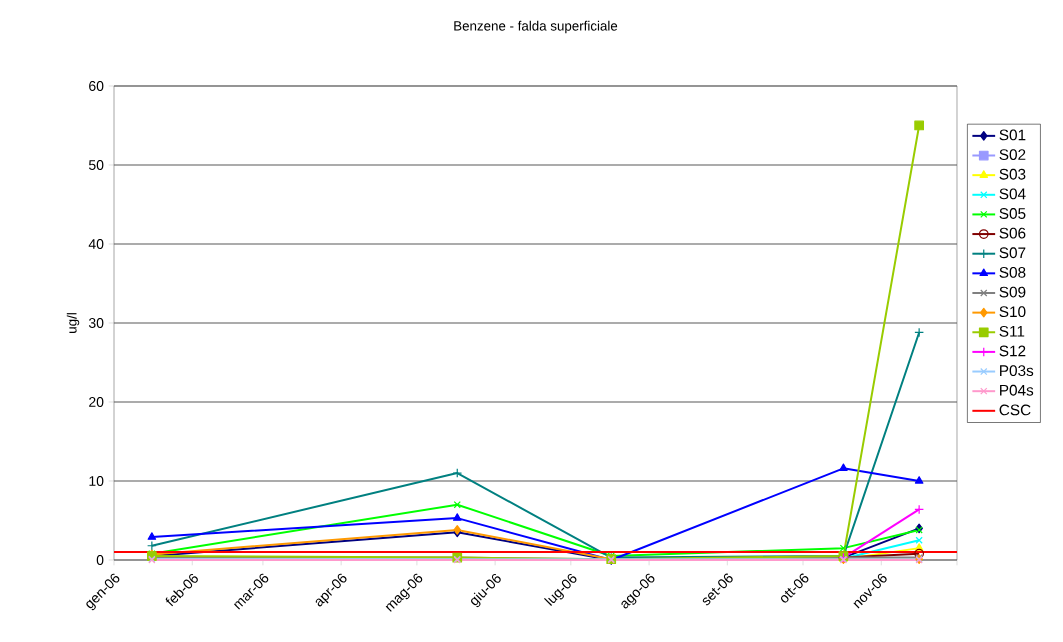 This screenshot has width=1063, height=642. Describe the element at coordinates (73, 323) in the screenshot. I see `y-axis-title: ug/l` at that location.